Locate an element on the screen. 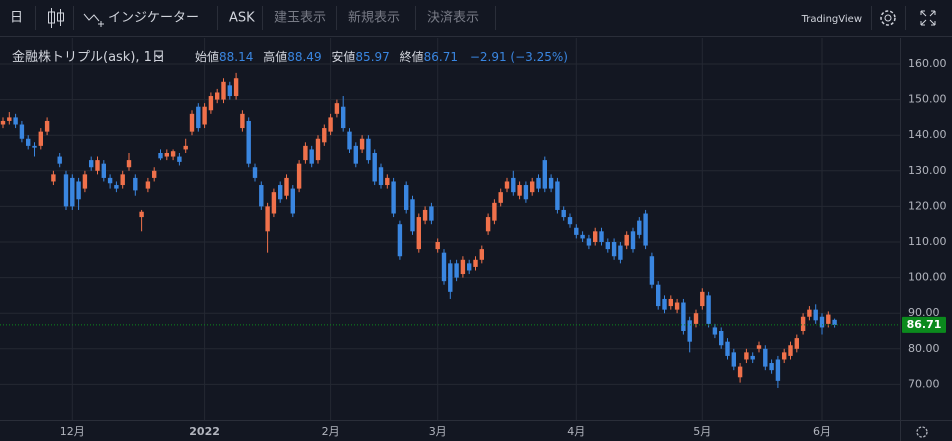 The image size is (952, 441). close-label: 終値 is located at coordinates (412, 56).